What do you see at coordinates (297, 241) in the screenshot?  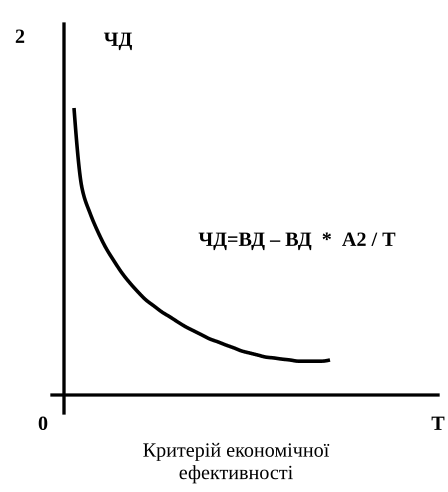 I see `annotation: ЧД=ВД – ВД * А2 / Т` at bounding box center [297, 241].